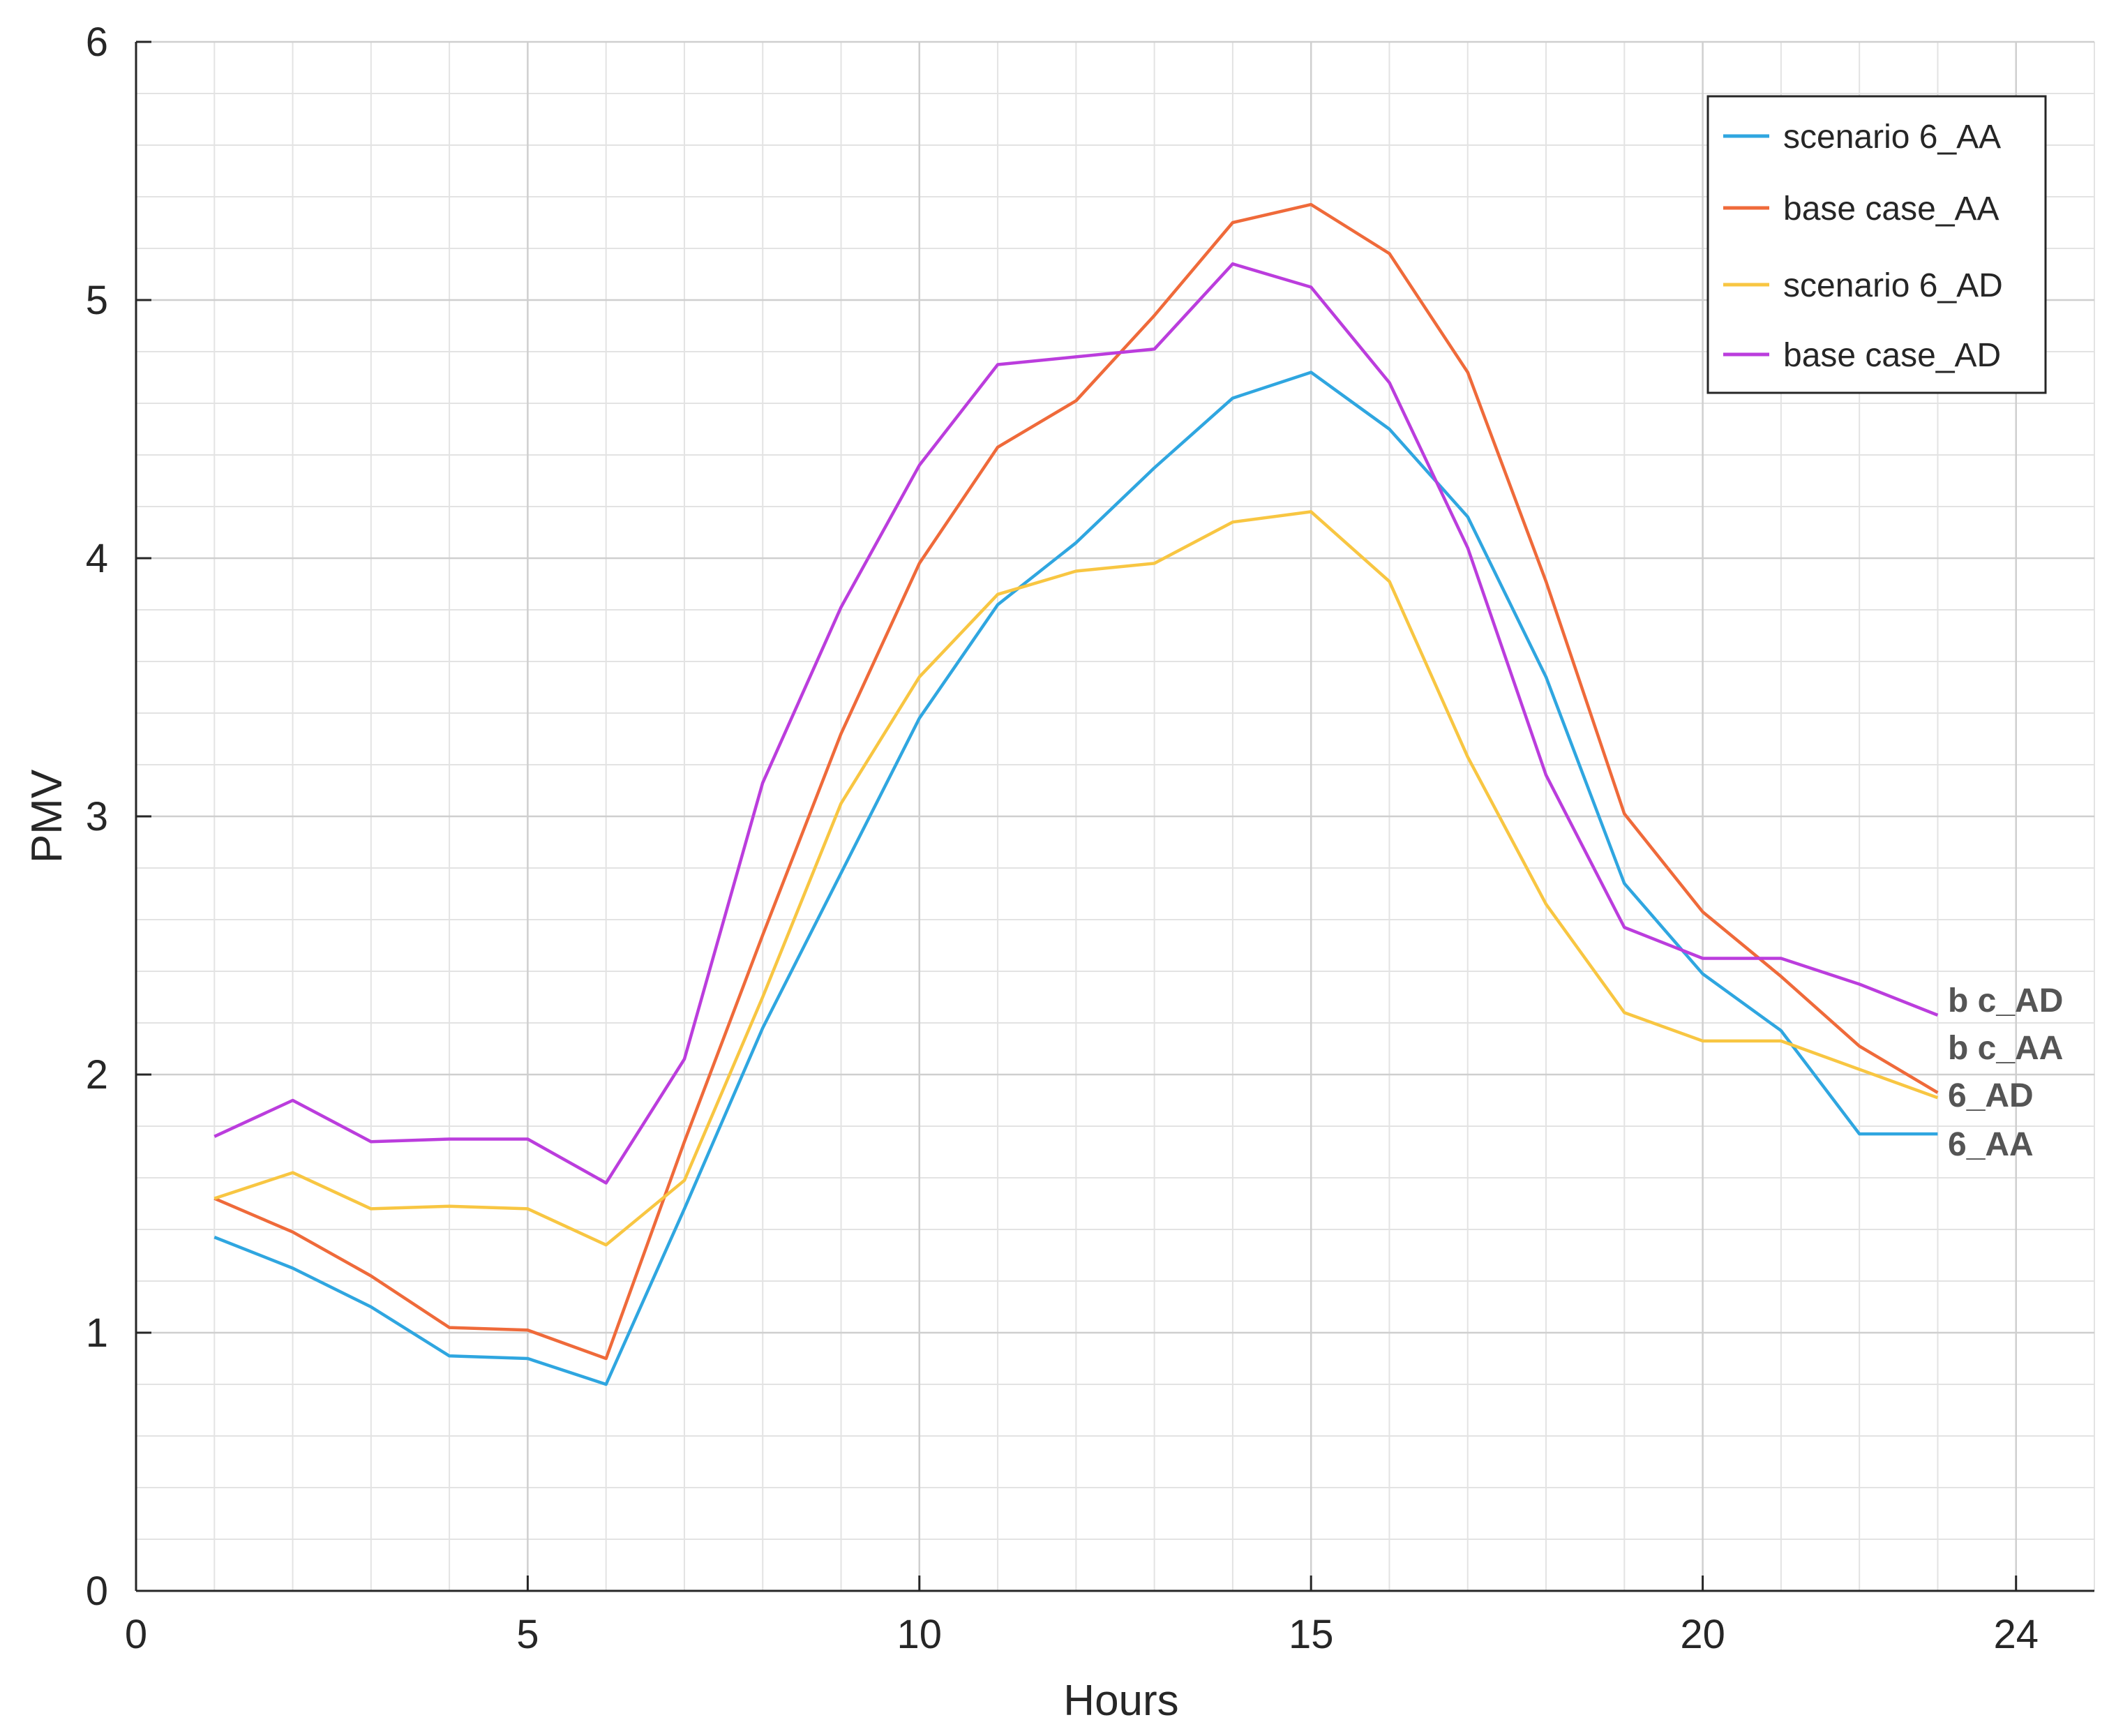  Describe the element at coordinates (2005, 1000) in the screenshot. I see `series-end-label: b c_AD` at that location.